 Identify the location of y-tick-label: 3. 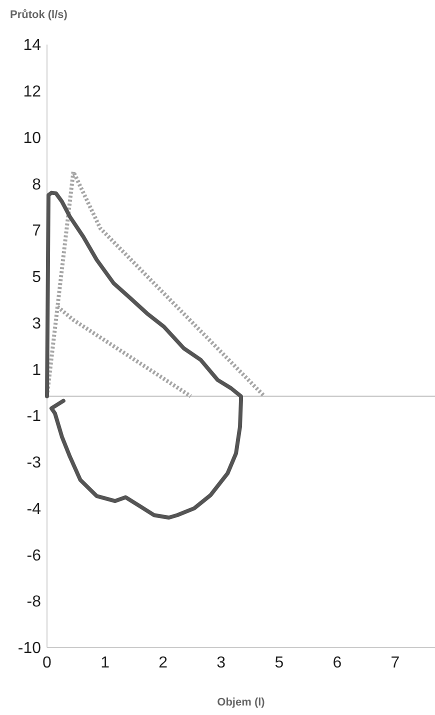
(37, 324).